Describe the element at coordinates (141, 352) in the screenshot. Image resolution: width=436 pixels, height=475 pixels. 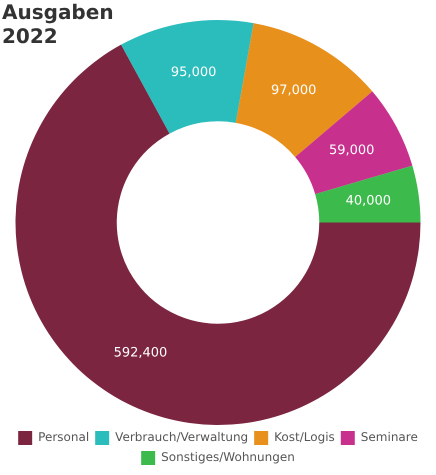
I see `data-label: 592,400` at that location.